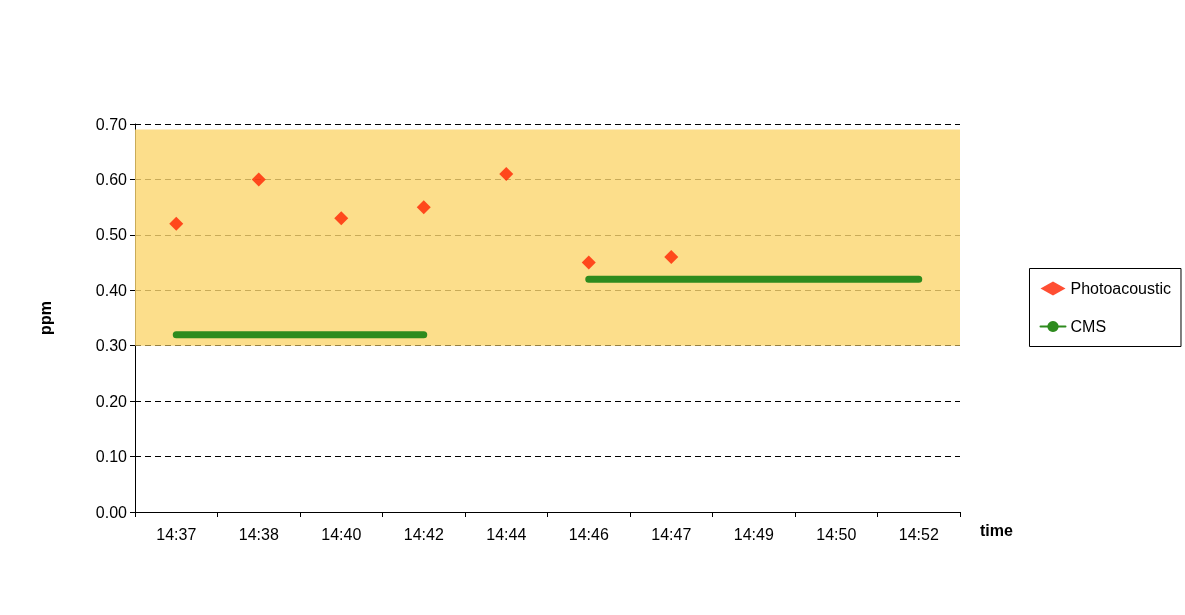 The height and width of the screenshot is (615, 1185). I want to click on y-axis-title: ppm, so click(45, 318).